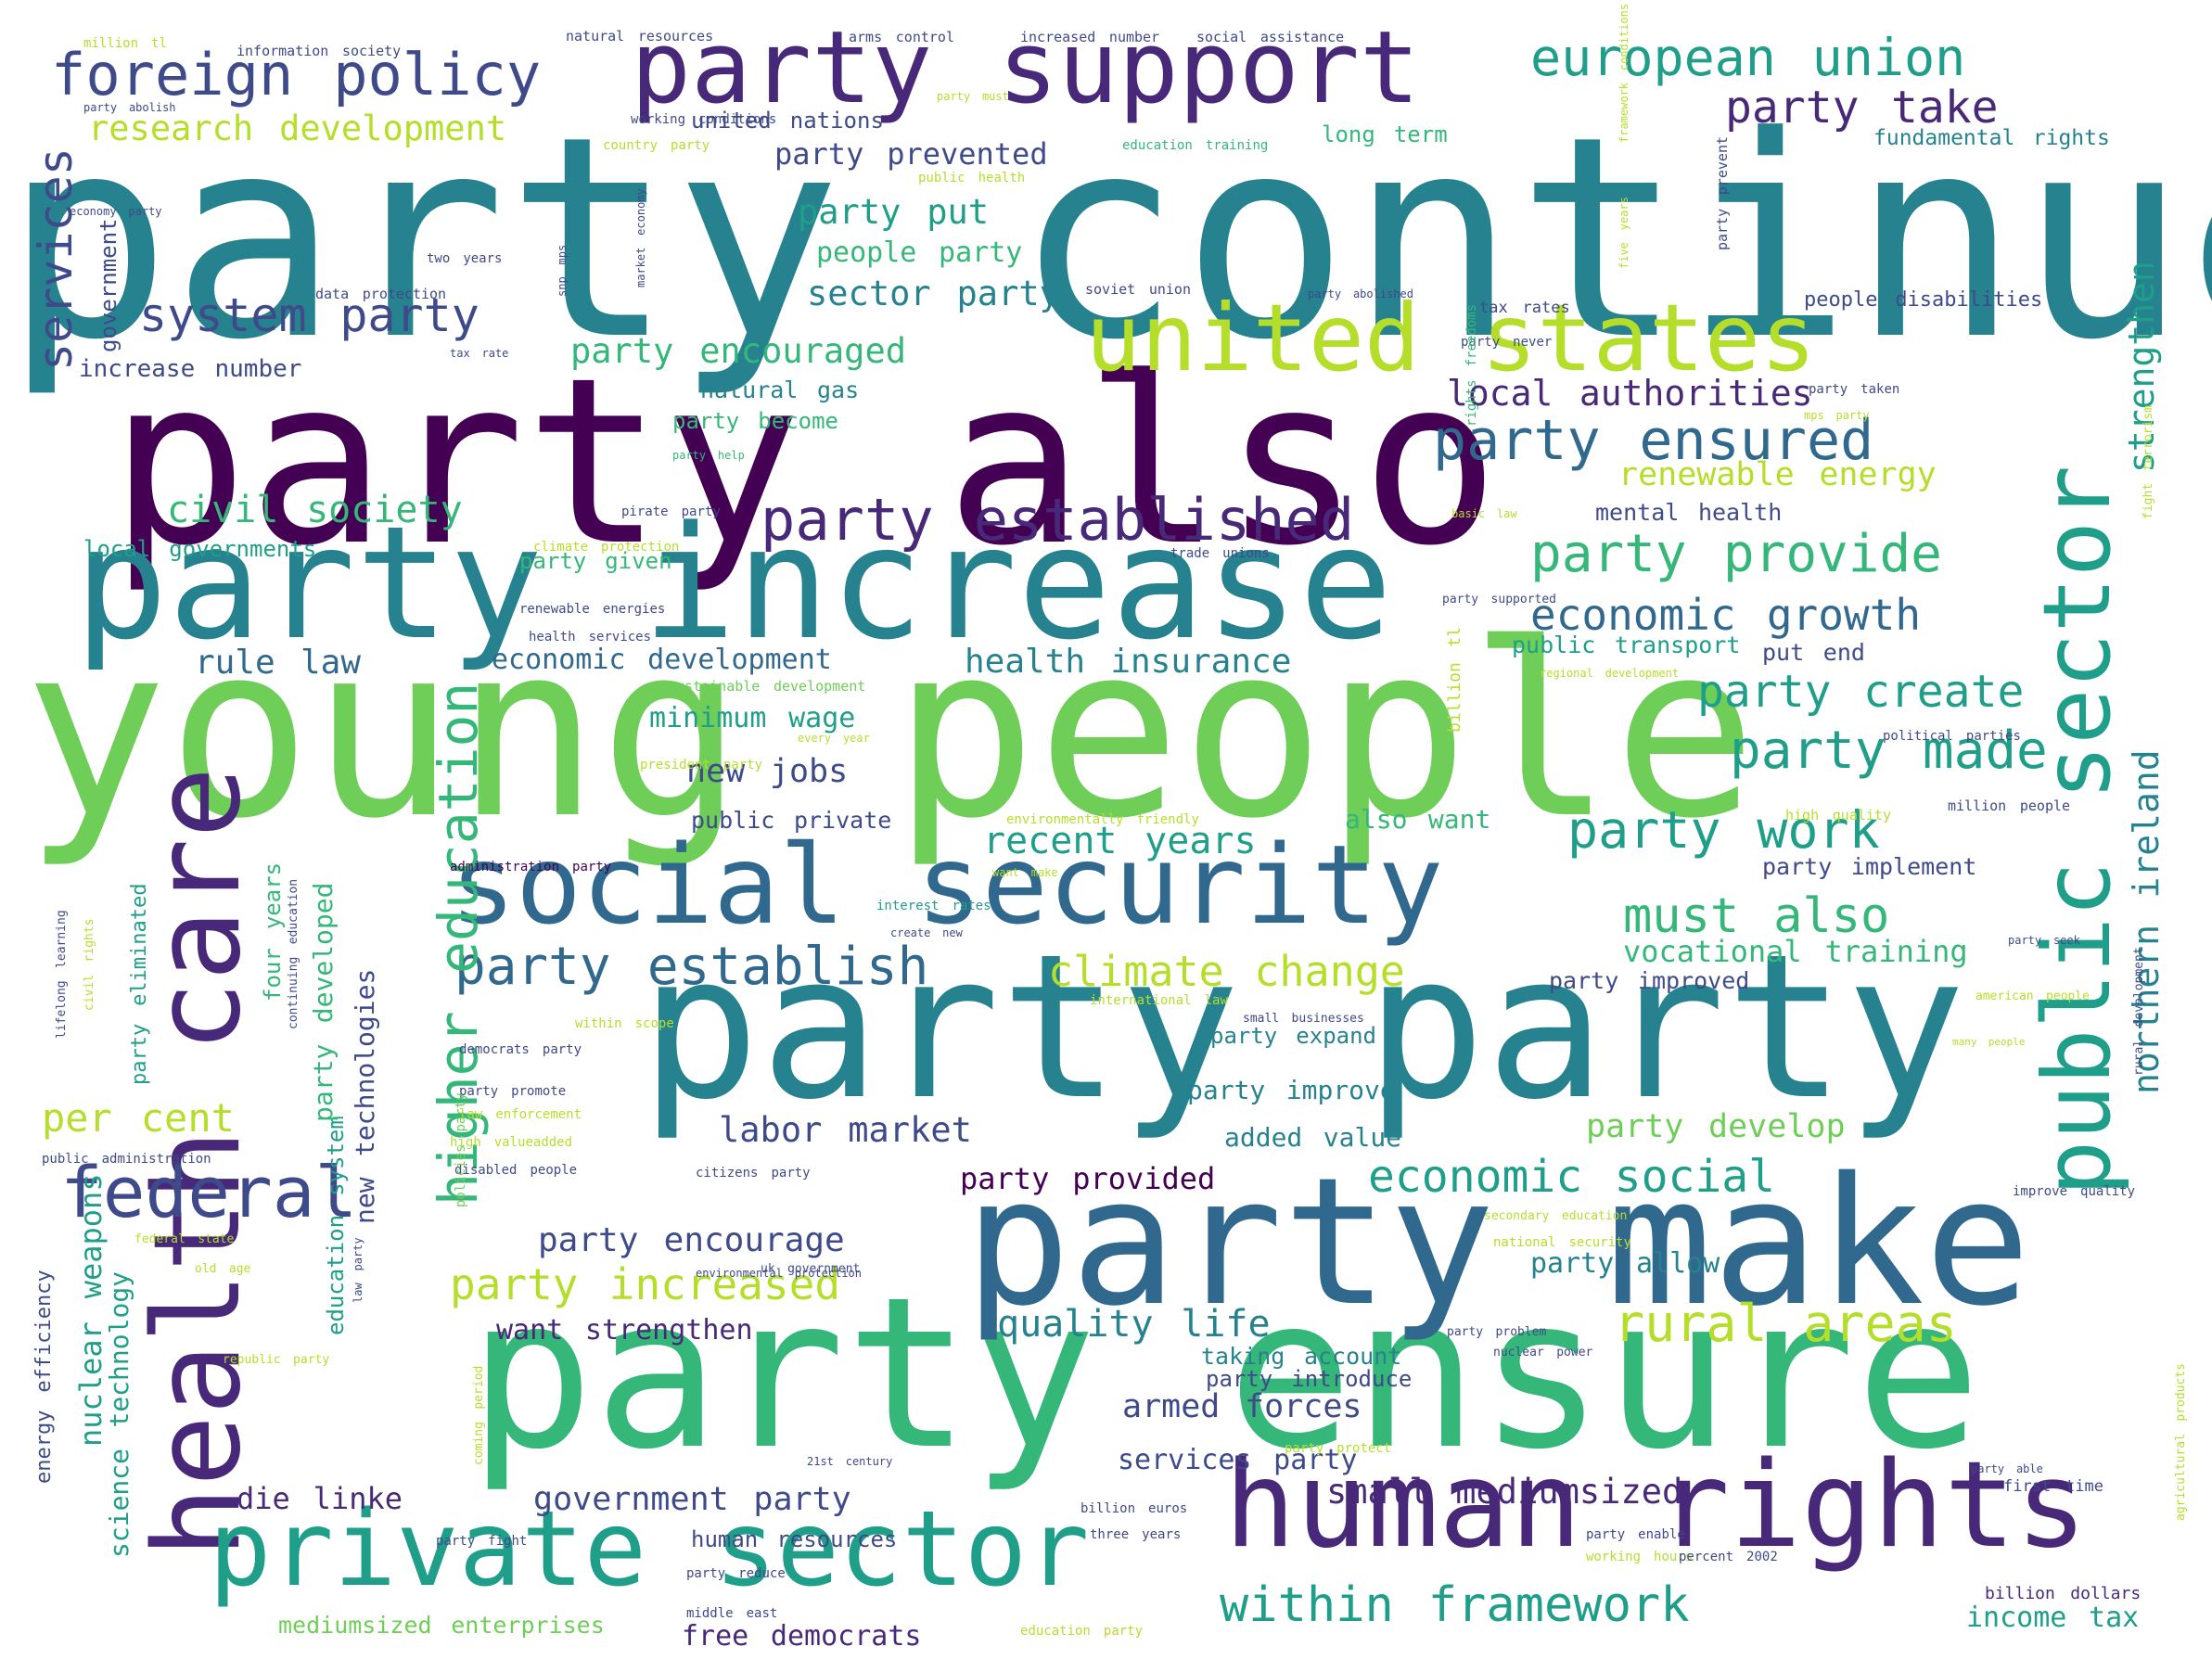 The height and width of the screenshot is (1672, 2212). I want to click on word-democrats-party: democrats party, so click(521, 1049).